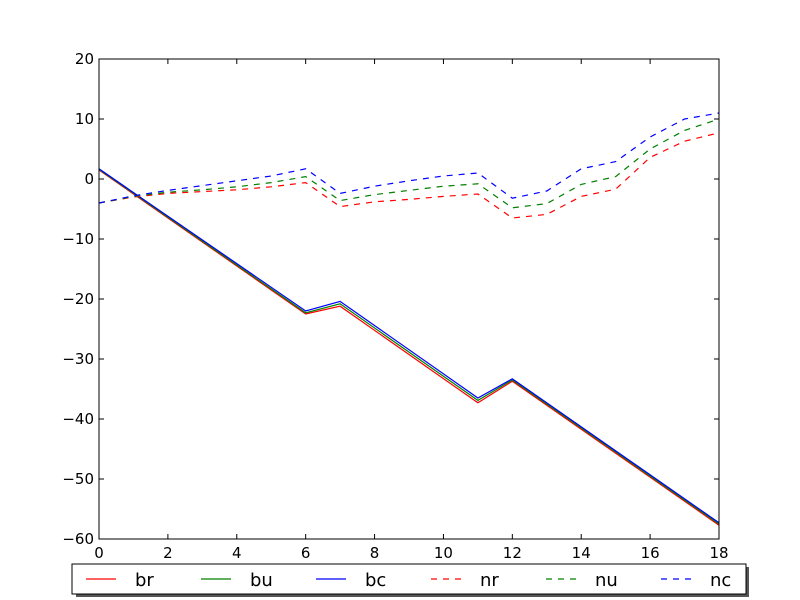 Image resolution: width=800 pixels, height=600 pixels. I want to click on y-tick-label: 20, so click(84, 59).